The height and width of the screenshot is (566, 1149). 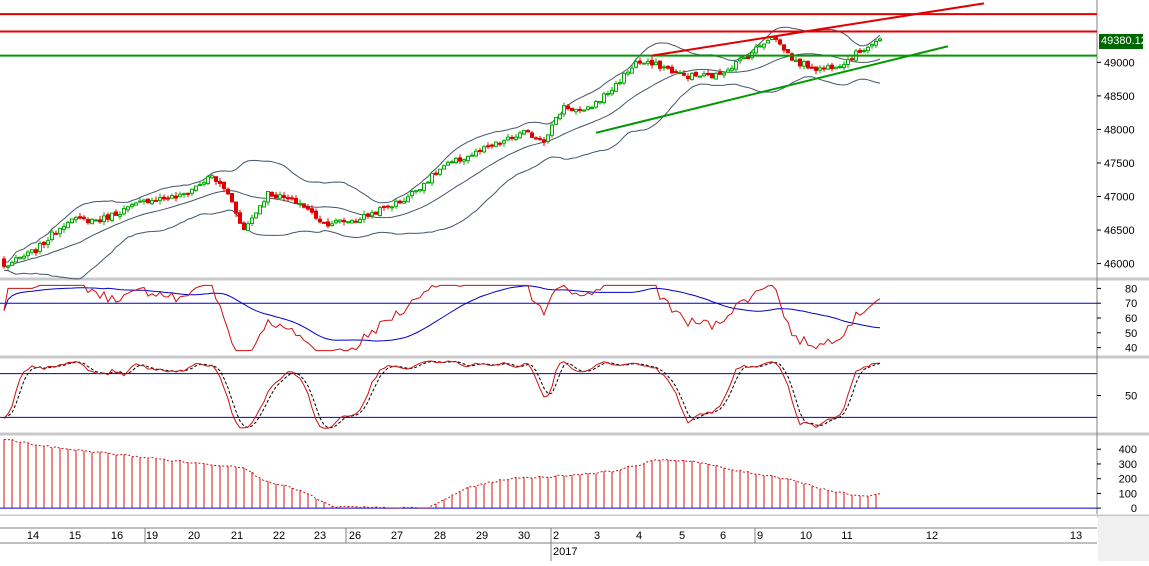 What do you see at coordinates (723, 536) in the screenshot?
I see `x-tick-label: 6` at bounding box center [723, 536].